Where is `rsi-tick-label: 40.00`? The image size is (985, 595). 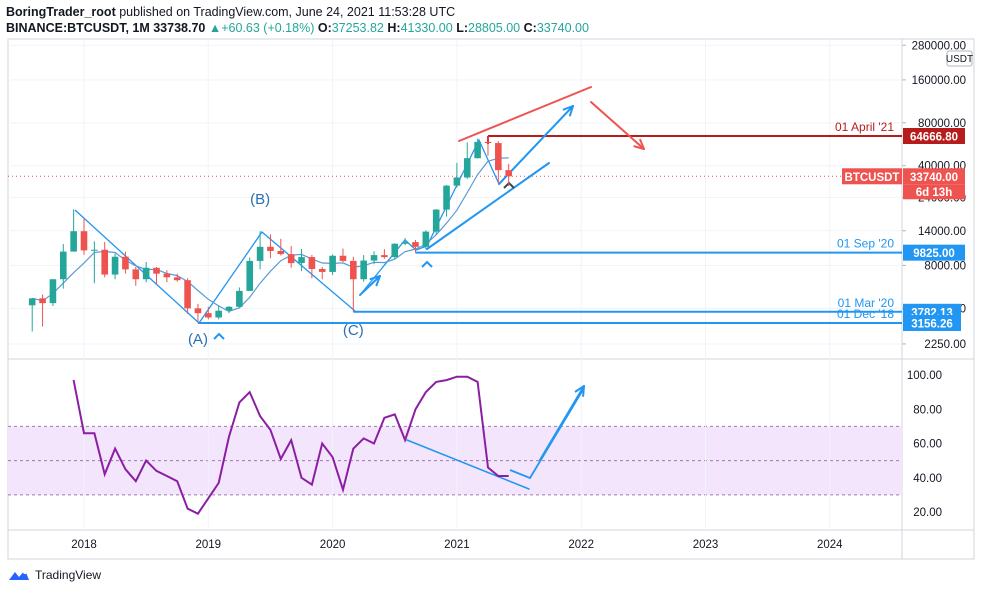
rsi-tick-label: 40.00 is located at coordinates (927, 479).